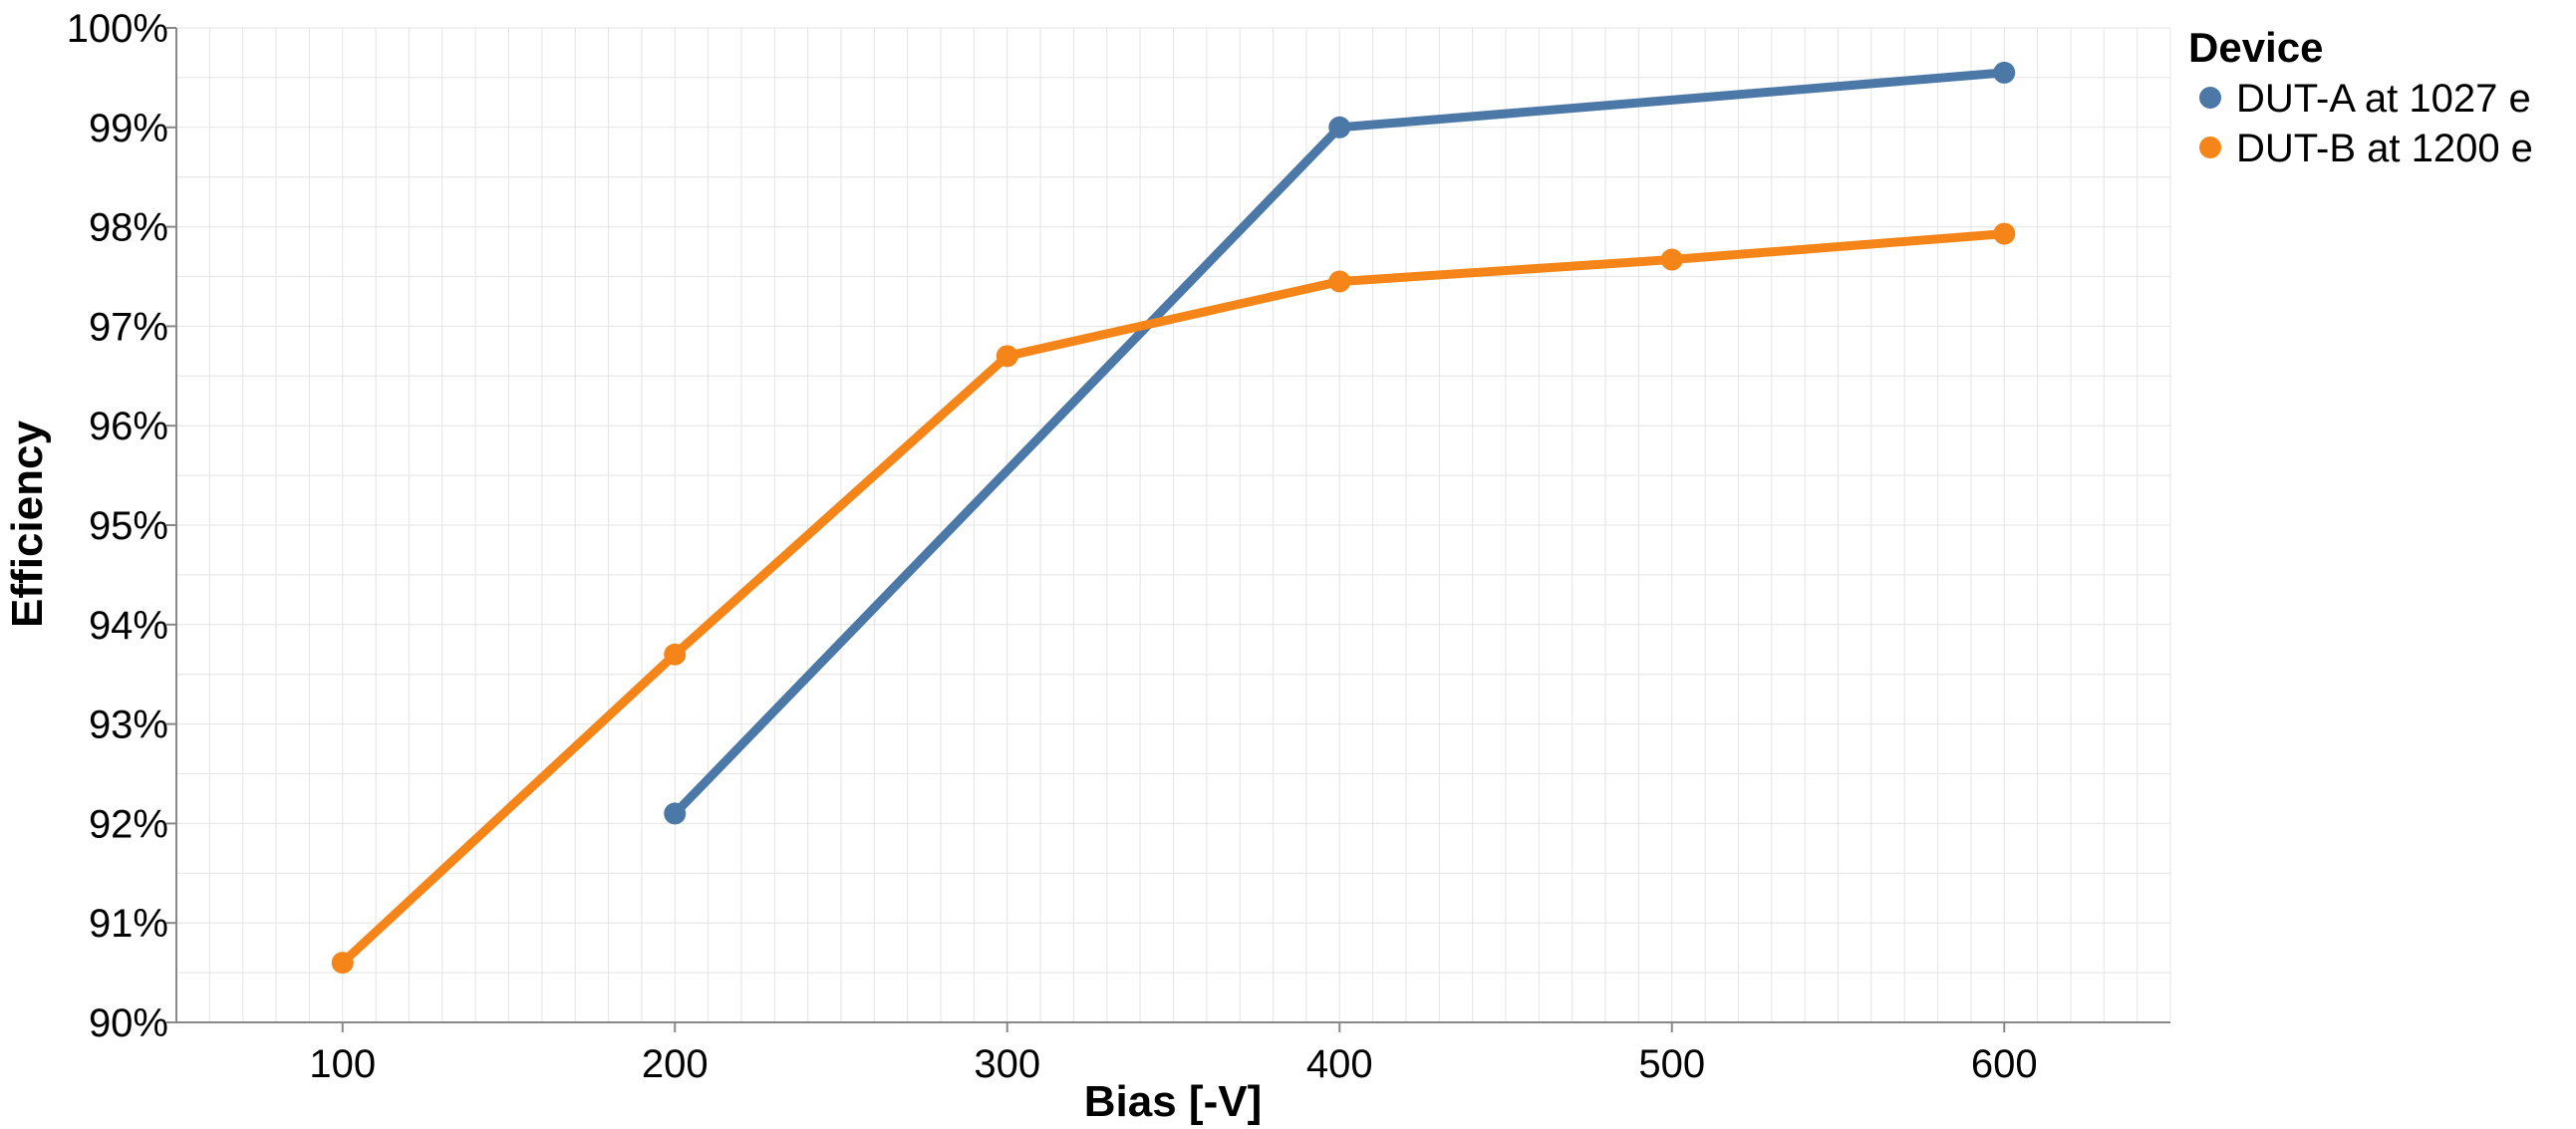  I want to click on legend-label: DUT-B at 1200 e, so click(2384, 148).